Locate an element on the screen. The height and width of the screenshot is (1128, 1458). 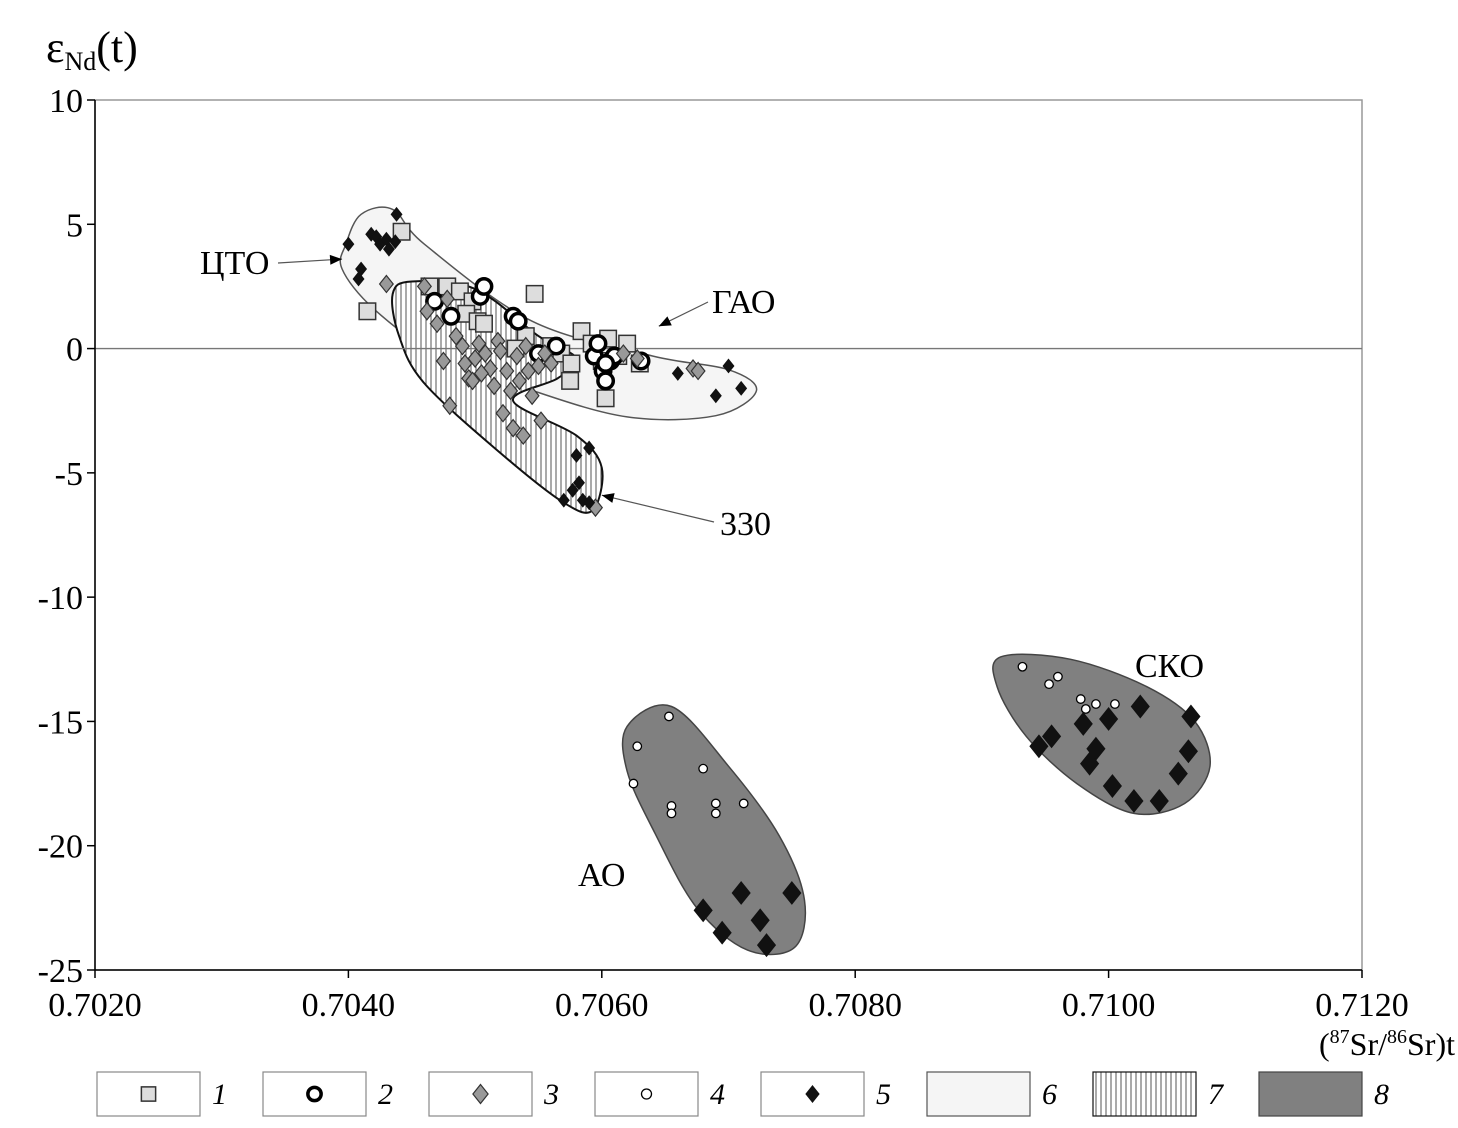
legend: 1 2 3 4 5 6 7 8 is located at coordinates (742, 1094).